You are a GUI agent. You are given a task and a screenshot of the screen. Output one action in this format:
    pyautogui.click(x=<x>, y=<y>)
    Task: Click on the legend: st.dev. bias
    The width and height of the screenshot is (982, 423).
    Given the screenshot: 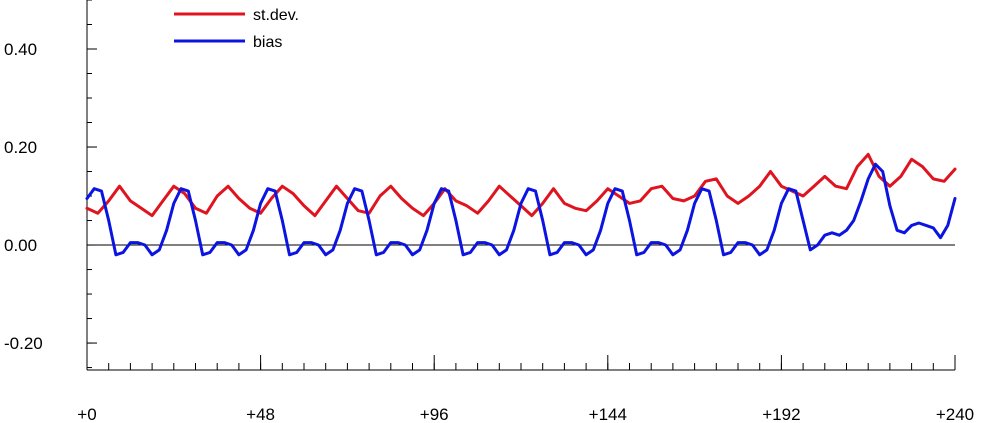 What is the action you would take?
    pyautogui.click(x=236, y=29)
    